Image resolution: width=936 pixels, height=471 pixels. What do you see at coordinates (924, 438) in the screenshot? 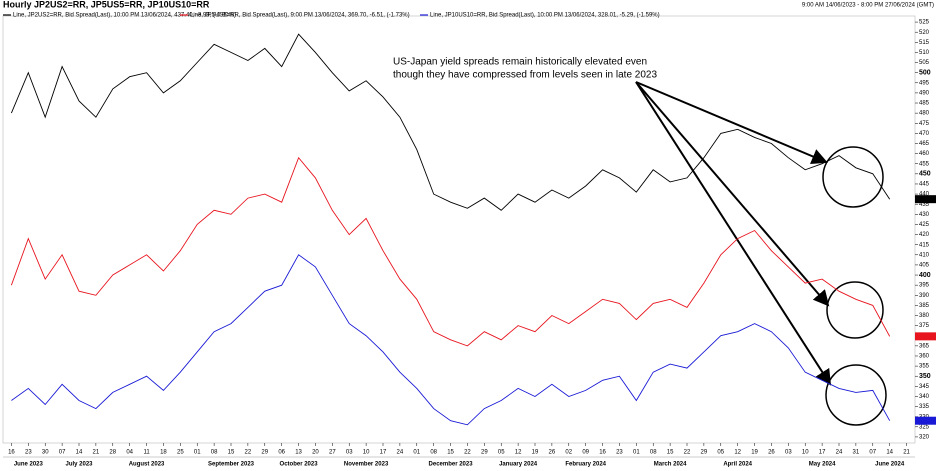
I see `y-tick-label: 320` at bounding box center [924, 438].